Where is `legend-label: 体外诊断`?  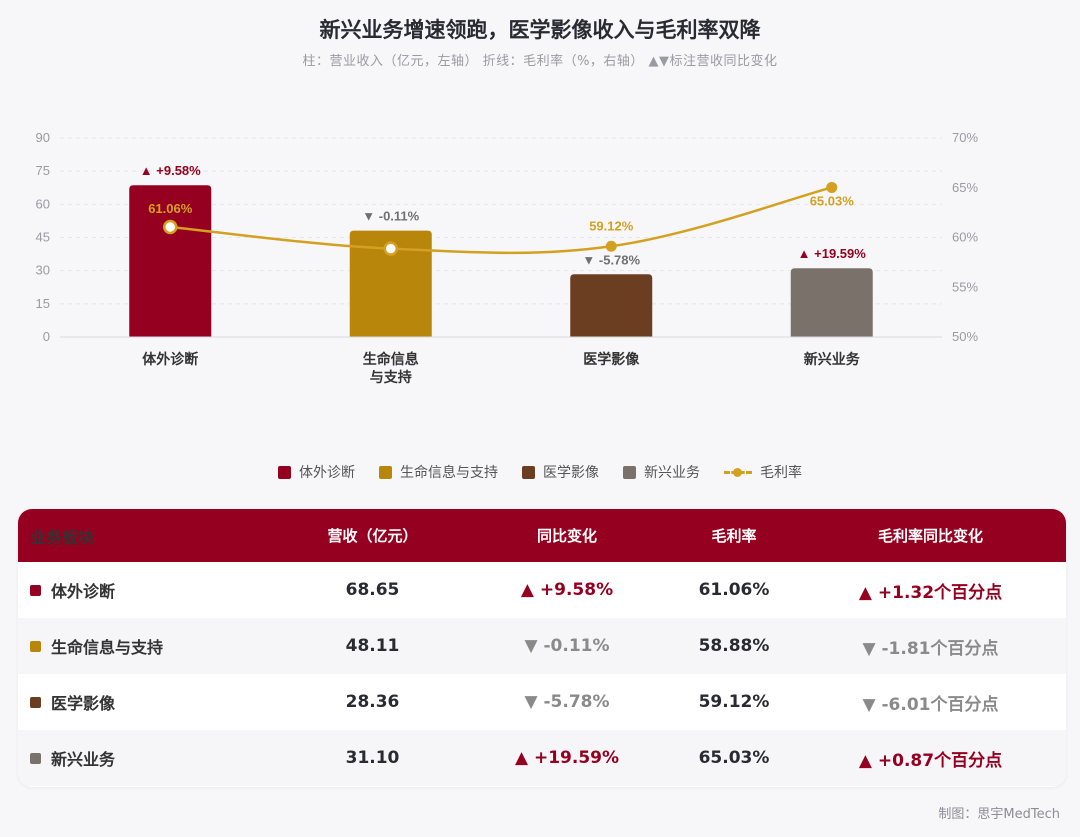 legend-label: 体外诊断 is located at coordinates (327, 473).